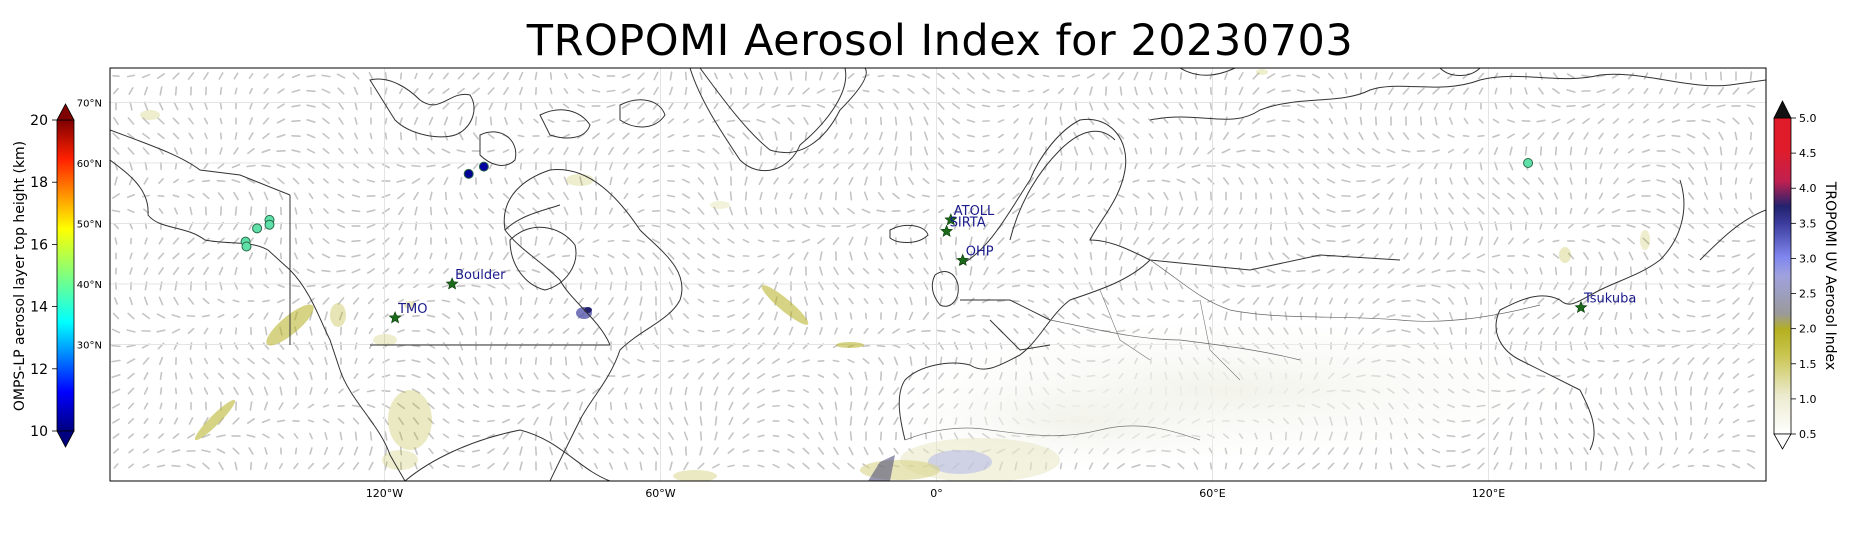 The width and height of the screenshot is (1850, 550). I want to click on longitude-ticks: 120°W 60°W 0° 60°E 120°E, so click(935, 493).